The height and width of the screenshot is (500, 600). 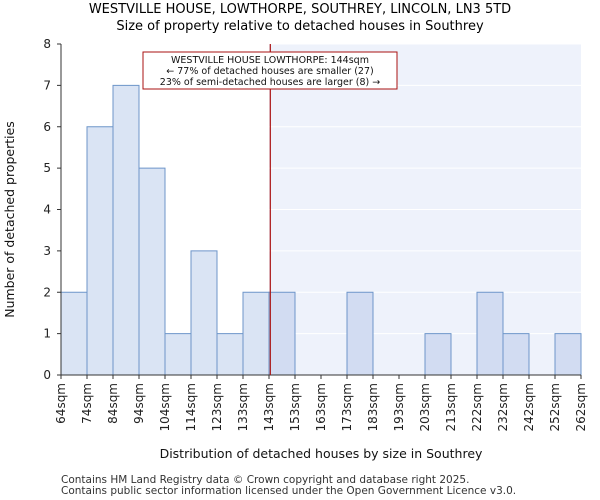 What do you see at coordinates (9, 219) in the screenshot?
I see `y-axis-title: Number of detached properties` at bounding box center [9, 219].